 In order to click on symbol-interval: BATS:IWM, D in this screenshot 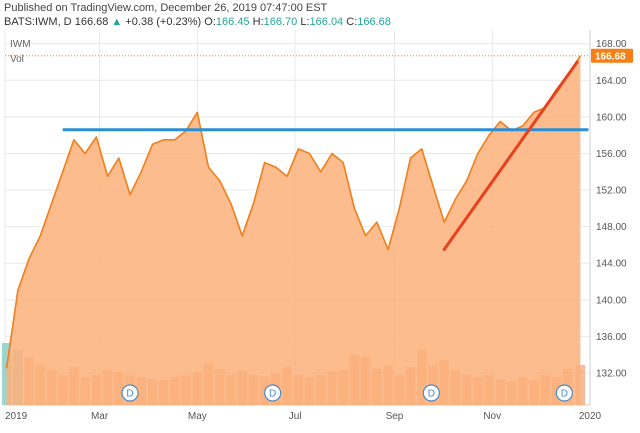, I will do `click(38, 22)`.